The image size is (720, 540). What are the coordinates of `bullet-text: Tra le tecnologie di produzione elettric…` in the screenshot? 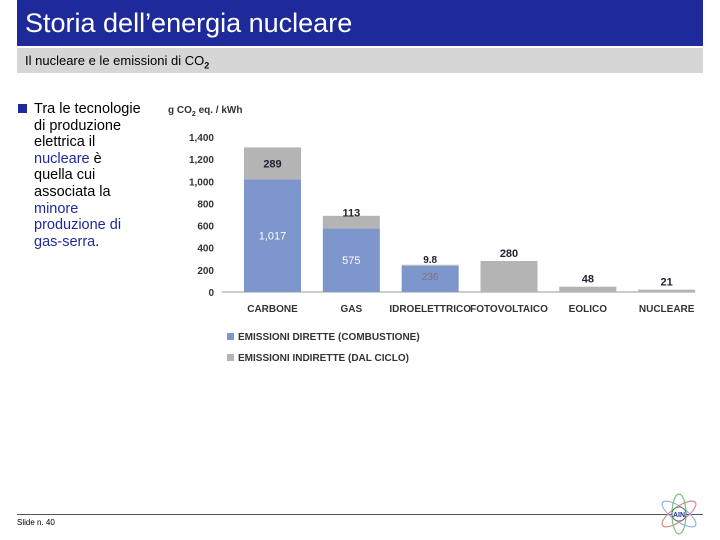 It's located at (89, 175).